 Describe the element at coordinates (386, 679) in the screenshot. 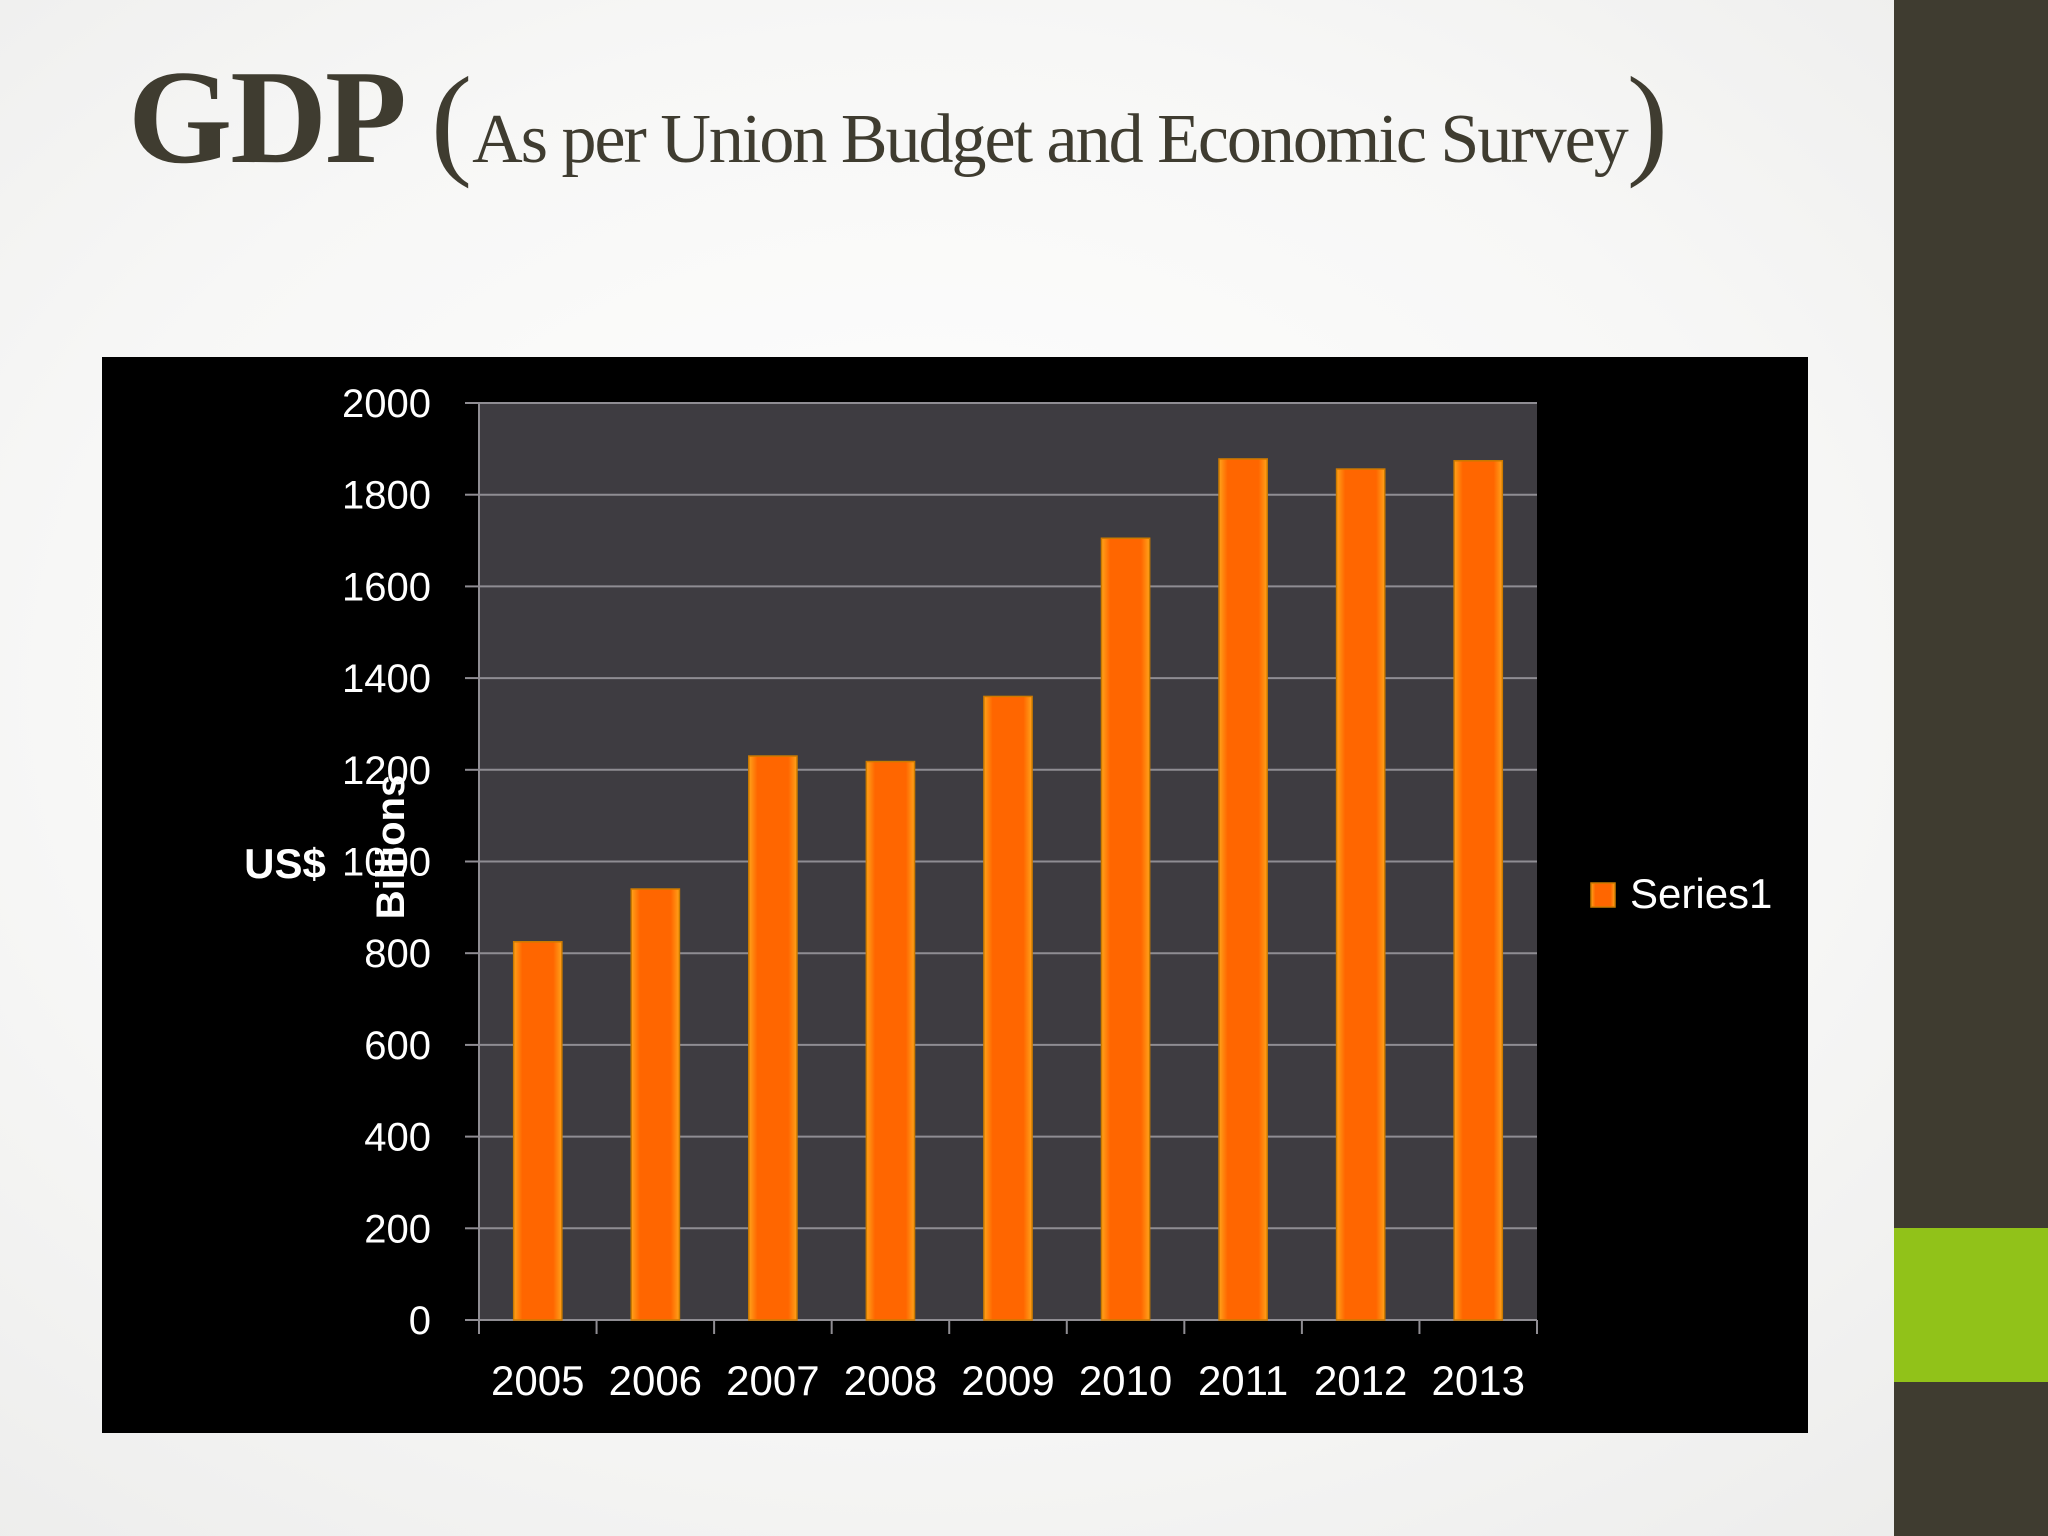

I see `y-tick-label: 1400` at that location.